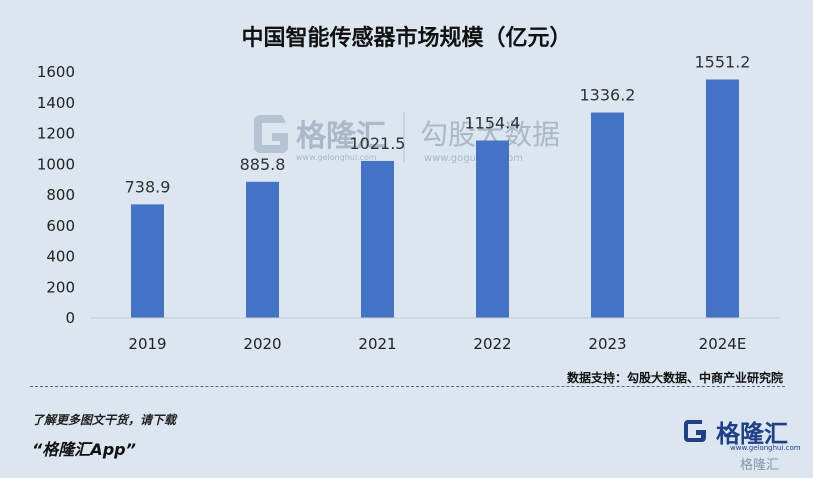 This screenshot has width=813, height=478. Describe the element at coordinates (271, 134) in the screenshot. I see `watermark-logo-icon` at that location.